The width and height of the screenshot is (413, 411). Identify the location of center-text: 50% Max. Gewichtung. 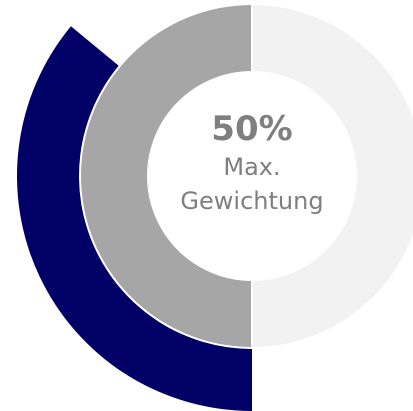
(252, 163).